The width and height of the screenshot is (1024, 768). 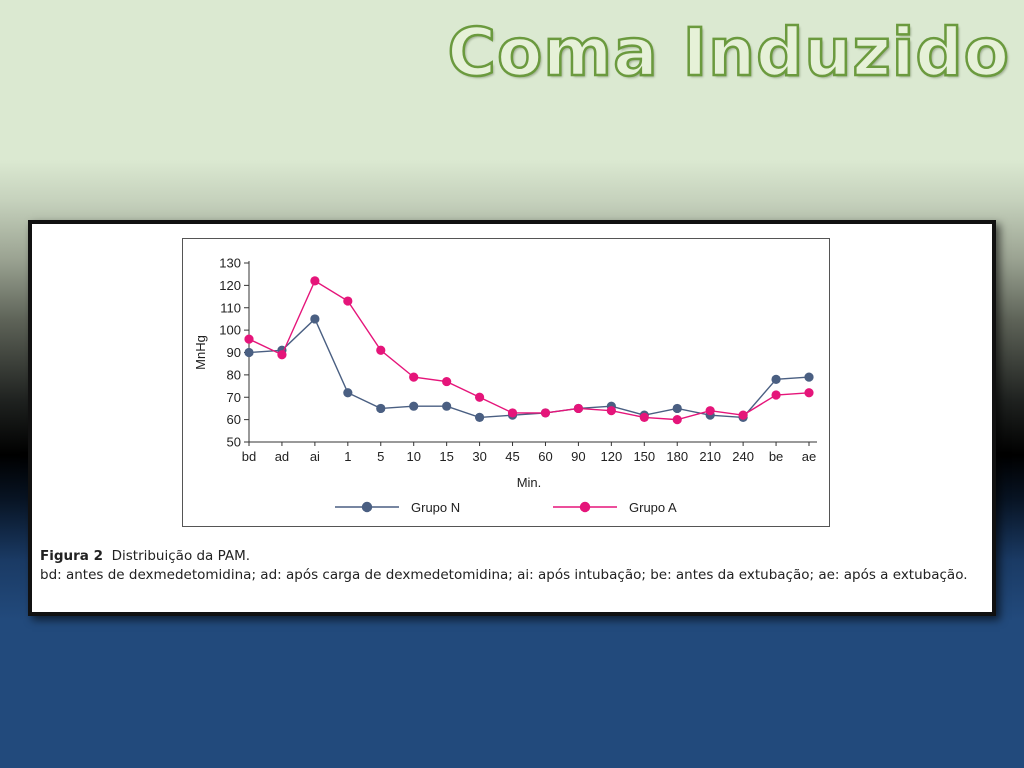 What do you see at coordinates (249, 456) in the screenshot?
I see `x-tick-label: bd` at bounding box center [249, 456].